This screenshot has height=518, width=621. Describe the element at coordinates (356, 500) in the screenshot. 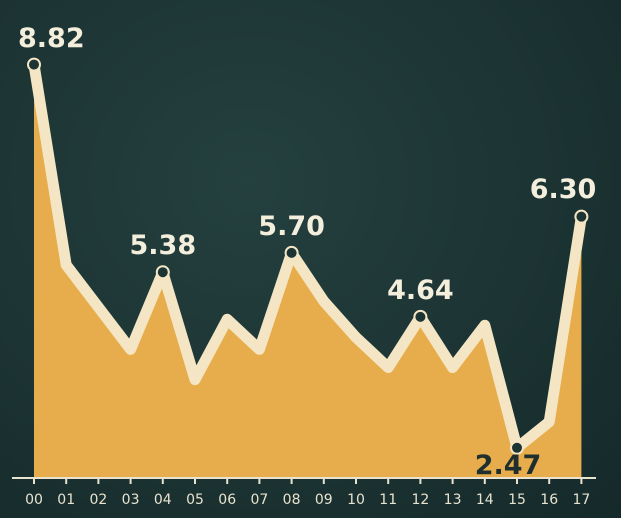

I see `x-tick-label: 10` at that location.